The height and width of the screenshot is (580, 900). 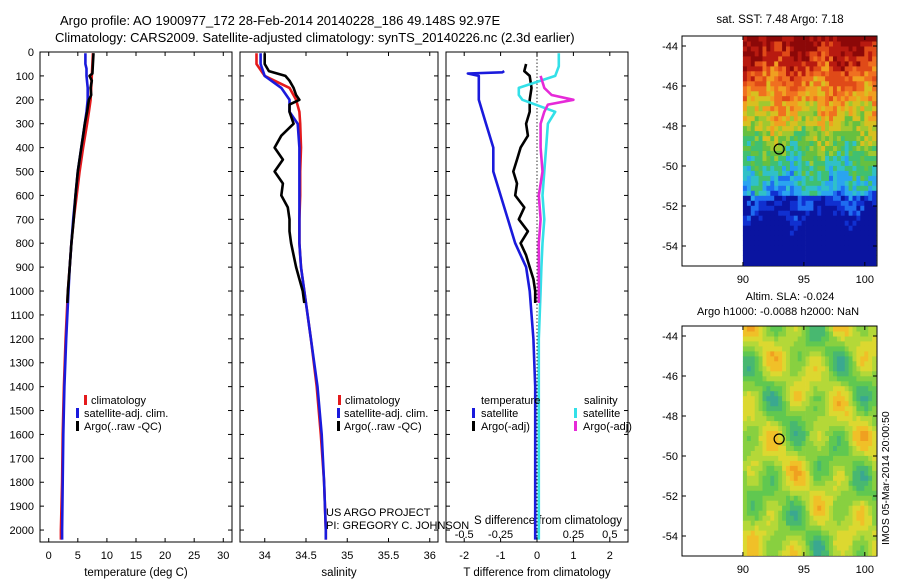 What do you see at coordinates (670, 247) in the screenshot?
I see `lat-tick-label: -54` at bounding box center [670, 247].